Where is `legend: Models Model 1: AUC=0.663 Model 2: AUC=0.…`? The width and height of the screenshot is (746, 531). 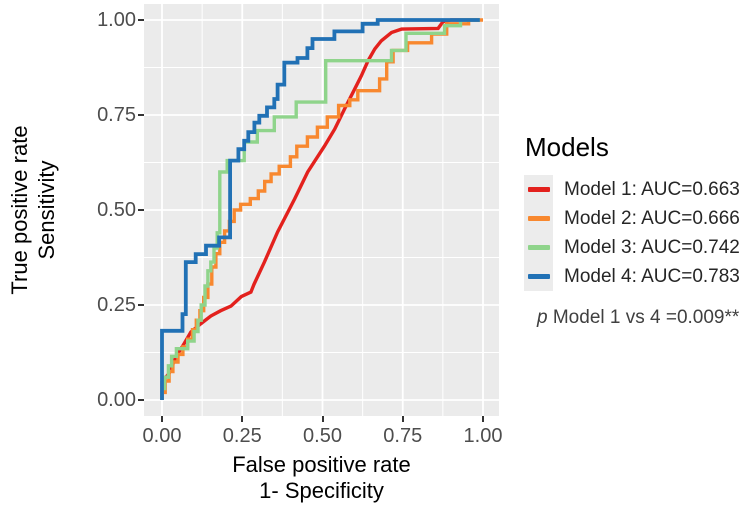
legend: Models Model 1: AUC=0.663 Model 2: AUC=0.… is located at coordinates (632, 211).